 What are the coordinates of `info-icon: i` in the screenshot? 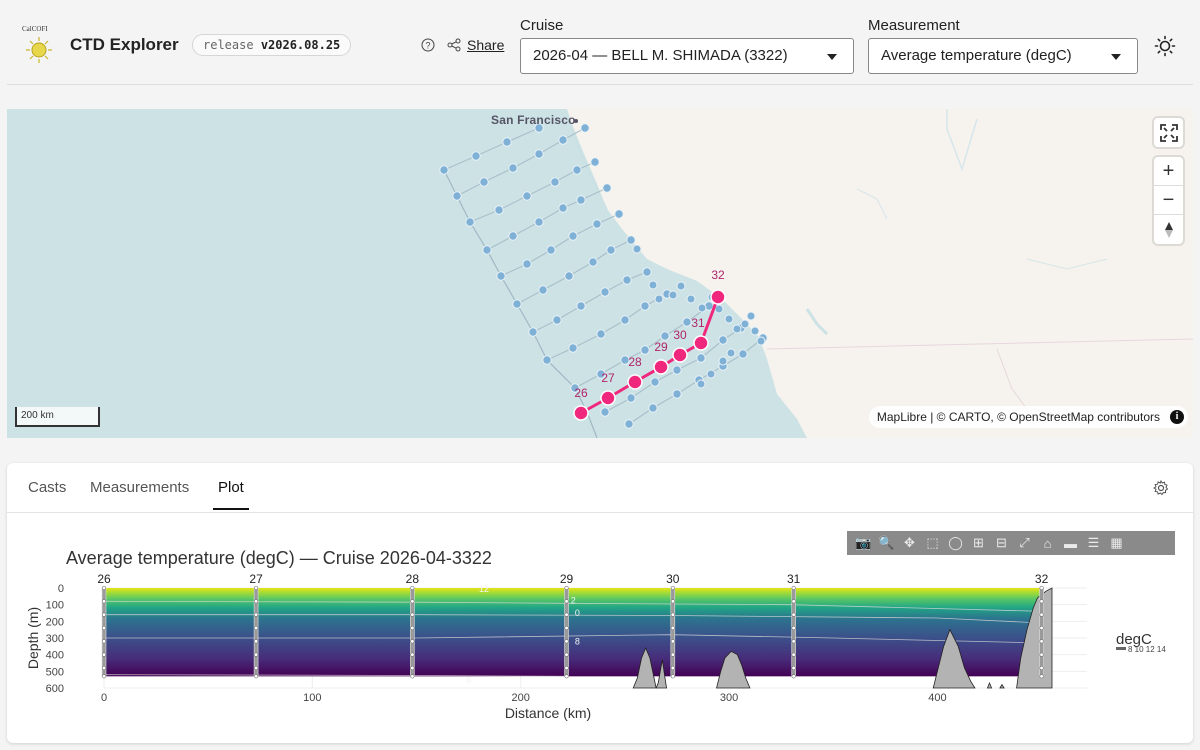 It's located at (1177, 417).